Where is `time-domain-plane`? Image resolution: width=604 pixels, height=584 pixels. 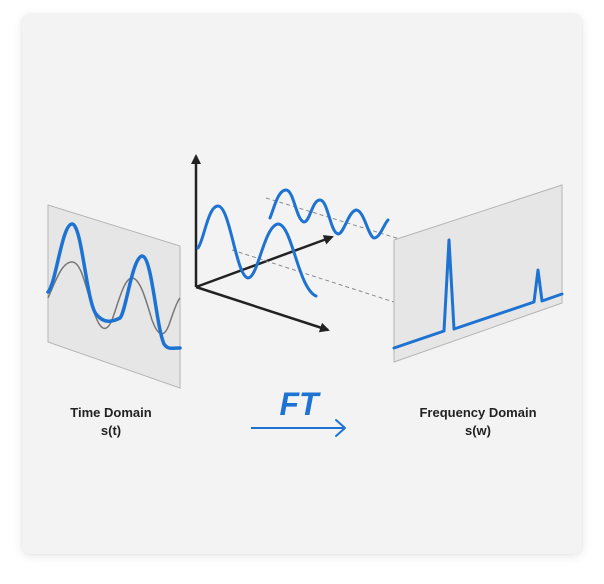
time-domain-plane is located at coordinates (114, 296).